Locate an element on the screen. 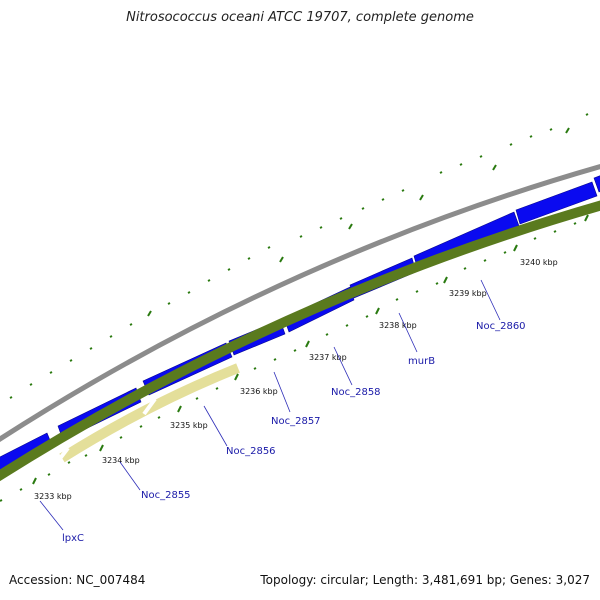 This screenshot has height=600, width=600. gene-label: Noc_2857 is located at coordinates (296, 421).